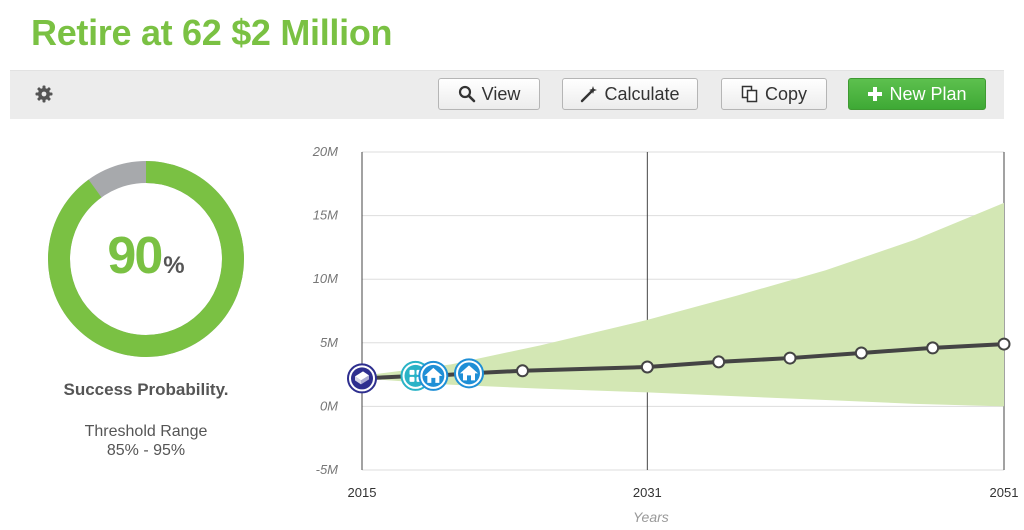 Image resolution: width=1024 pixels, height=530 pixels. I want to click on magic-wand-icon, so click(589, 94).